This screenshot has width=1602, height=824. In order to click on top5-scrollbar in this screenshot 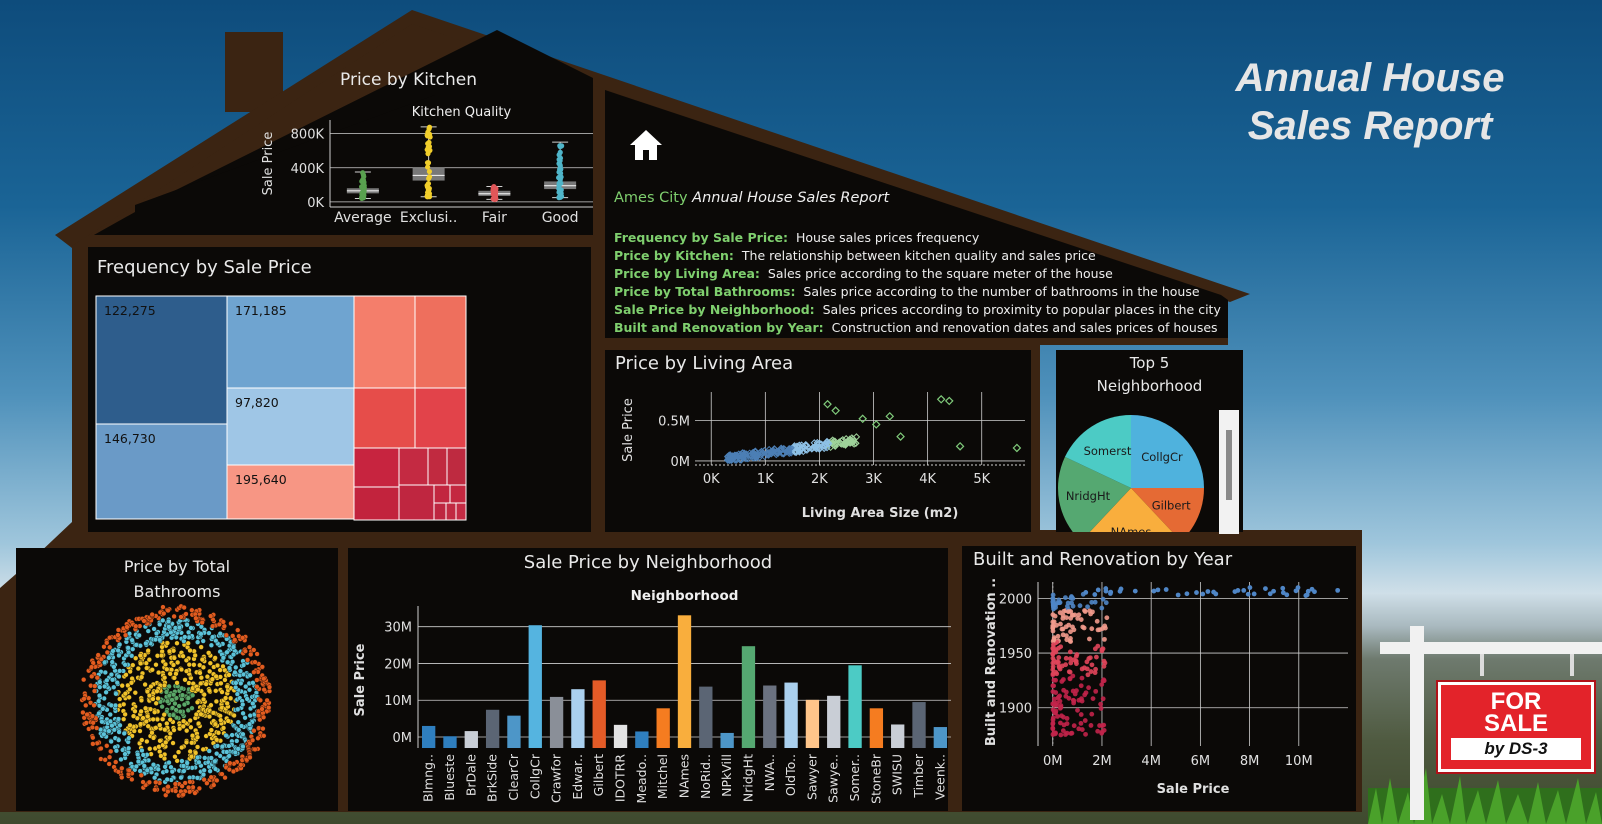, I will do `click(1229, 472)`.